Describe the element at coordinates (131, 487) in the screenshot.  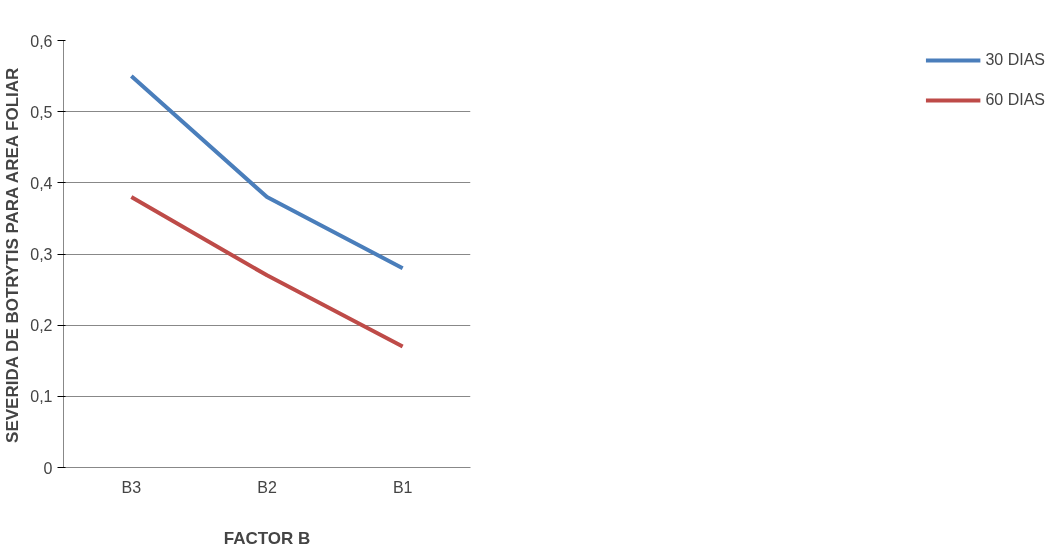
I see `x-tick-label: B3` at that location.